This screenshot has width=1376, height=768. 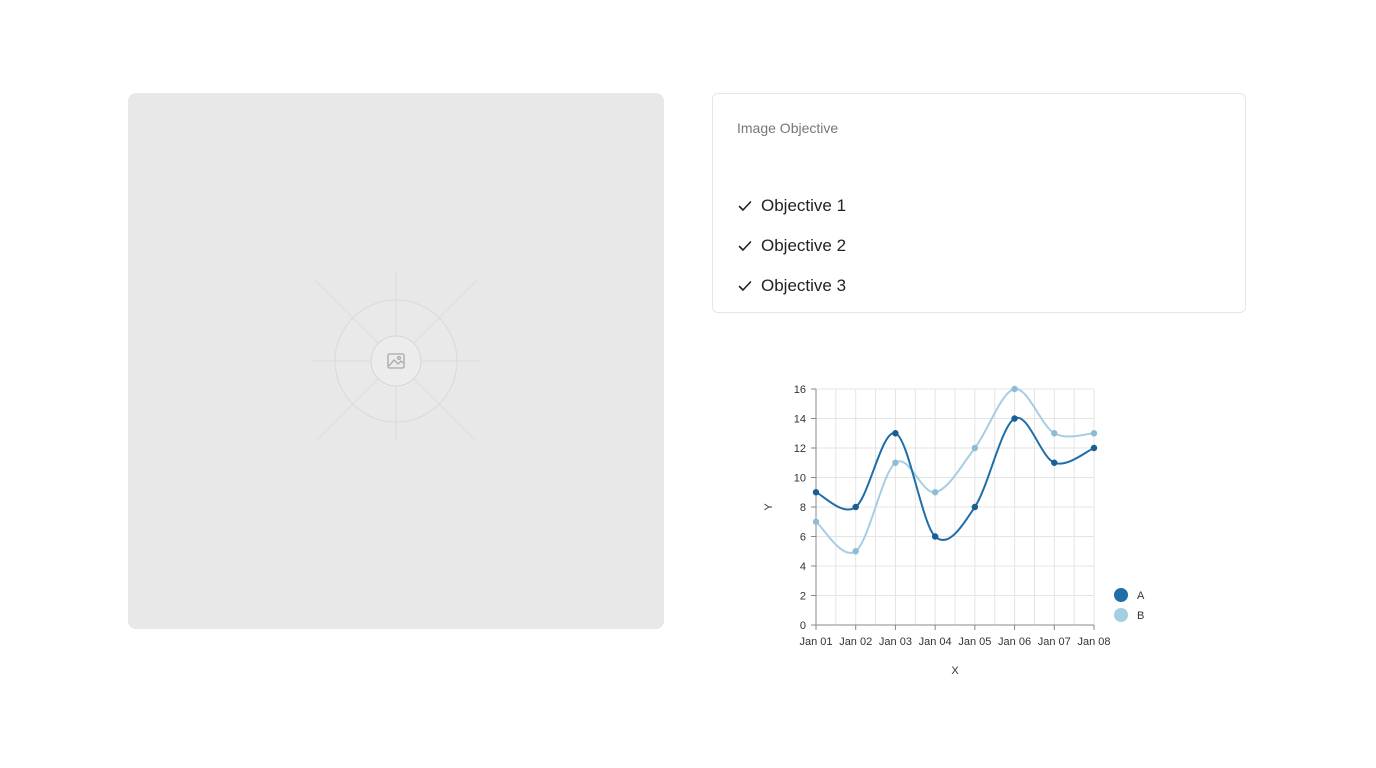 I want to click on x-tick-label: Jan 06, so click(x=1014, y=642).